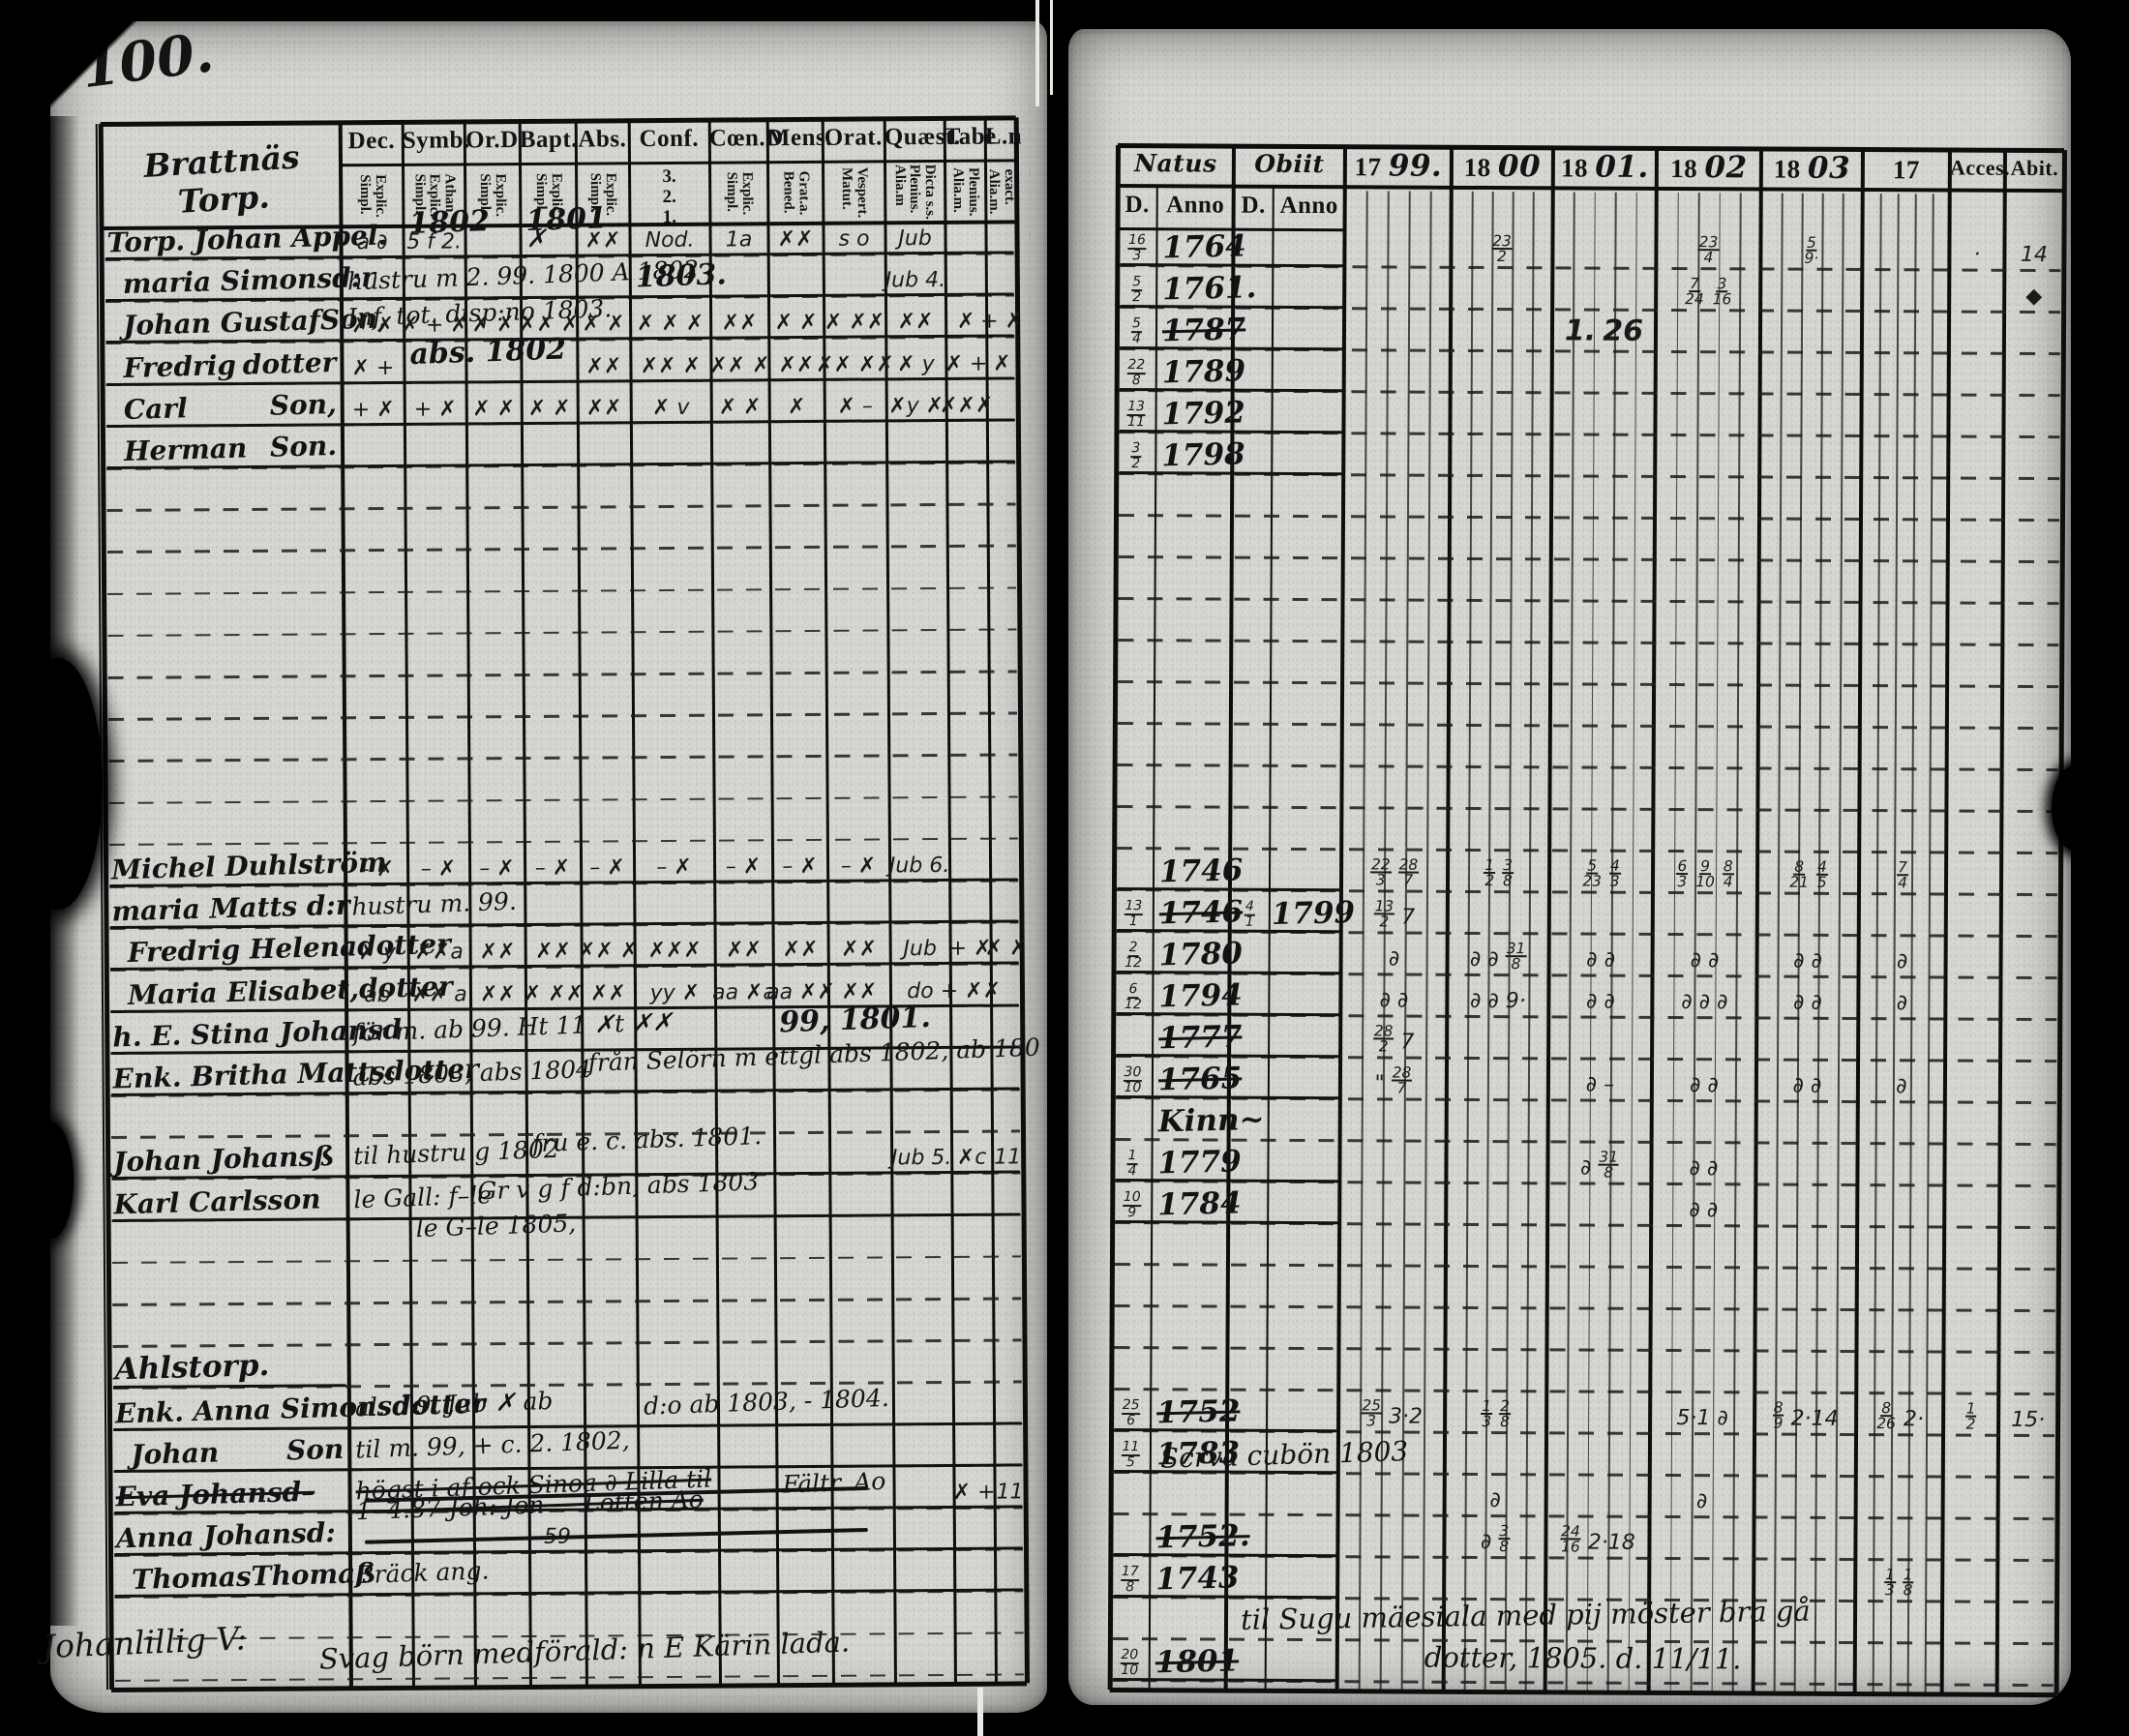  Describe the element at coordinates (1977, 254) in the screenshot. I see `ink-token: ·` at that location.